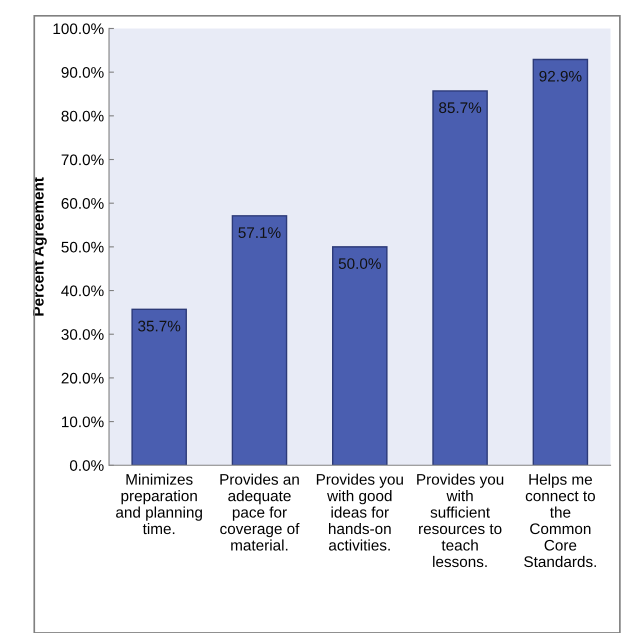 The width and height of the screenshot is (623, 633). Describe the element at coordinates (83, 116) in the screenshot. I see `y-tick-label: 80.0%` at that location.